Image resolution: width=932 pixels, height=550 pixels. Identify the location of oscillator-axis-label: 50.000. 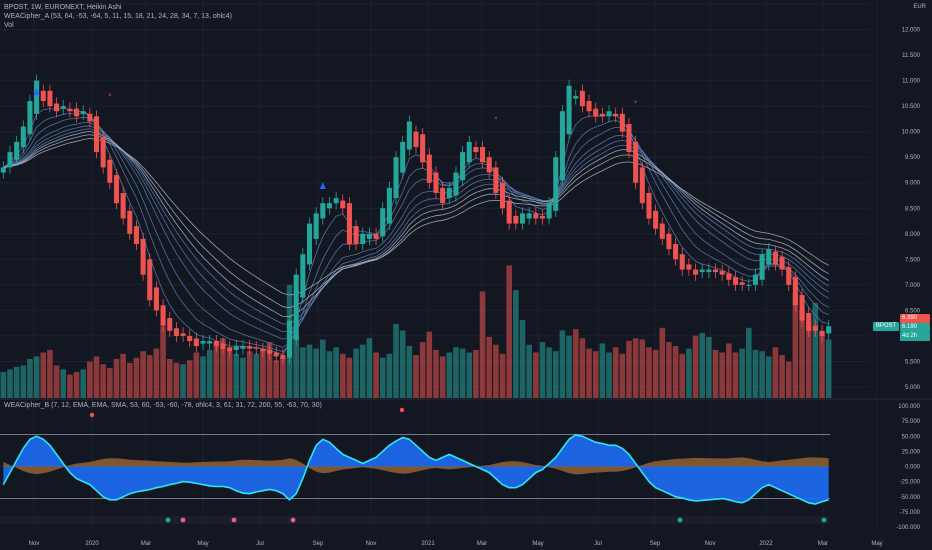
(911, 437).